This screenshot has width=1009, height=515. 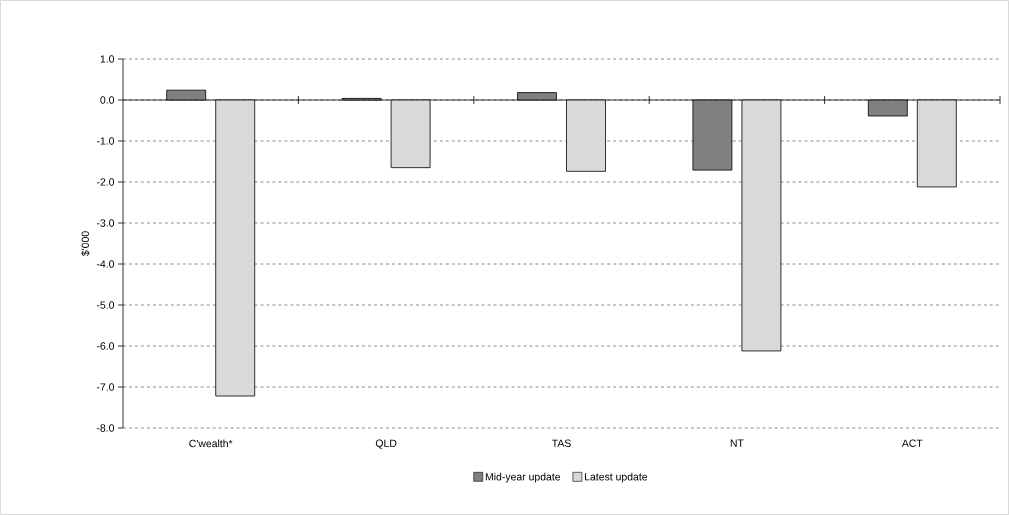 What do you see at coordinates (211, 443) in the screenshot?
I see `x-tick-label: C'wealth*` at bounding box center [211, 443].